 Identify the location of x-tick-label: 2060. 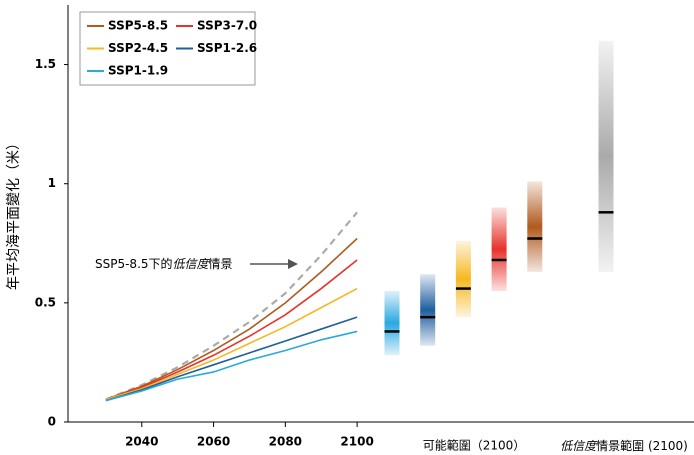
(213, 442).